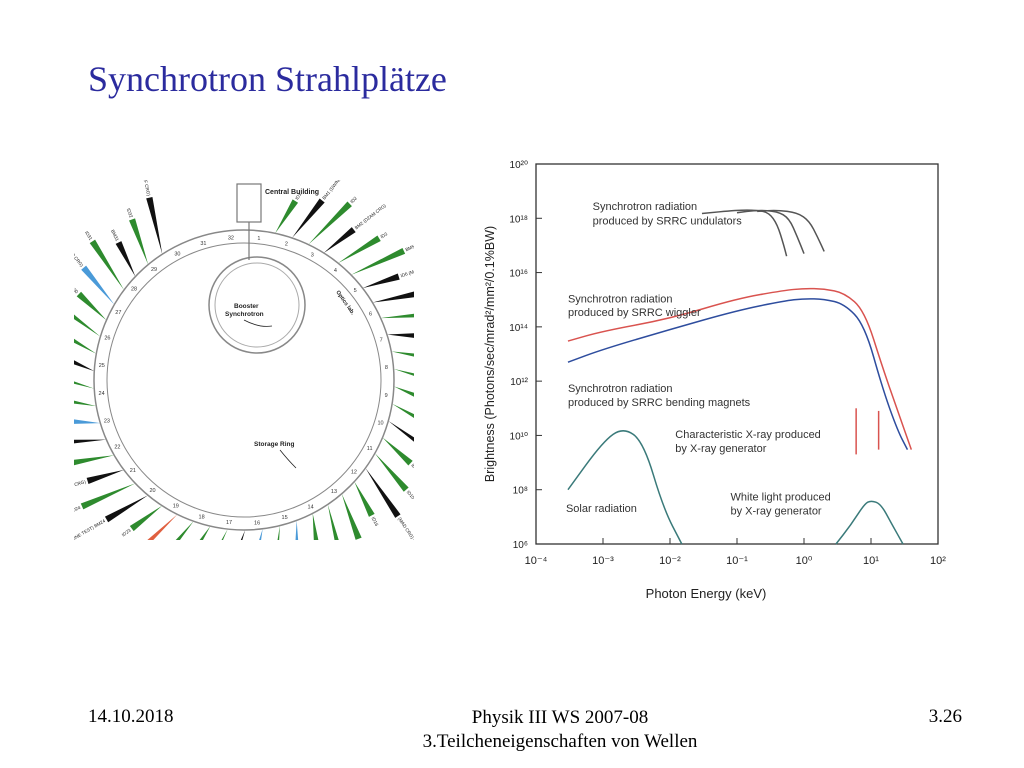 This screenshot has height=768, width=1024. What do you see at coordinates (525, 355) in the screenshot?
I see `y-axis-ticks: 10⁶ 10⁸ 10¹⁰ 10¹² 10¹⁴ 10¹⁶ 10¹⁸ 10²⁰` at bounding box center [525, 355].